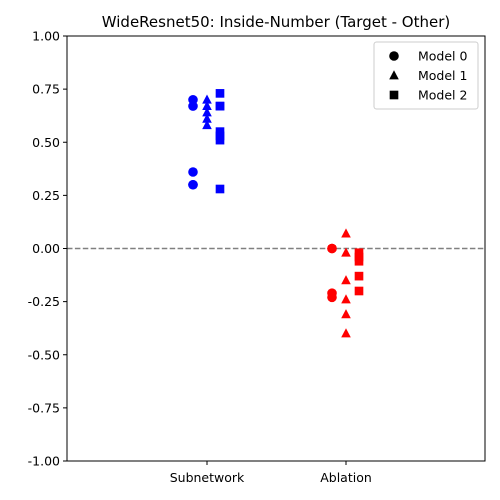 The height and width of the screenshot is (500, 500). I want to click on x-tick-label: Subnetwork, so click(207, 477).